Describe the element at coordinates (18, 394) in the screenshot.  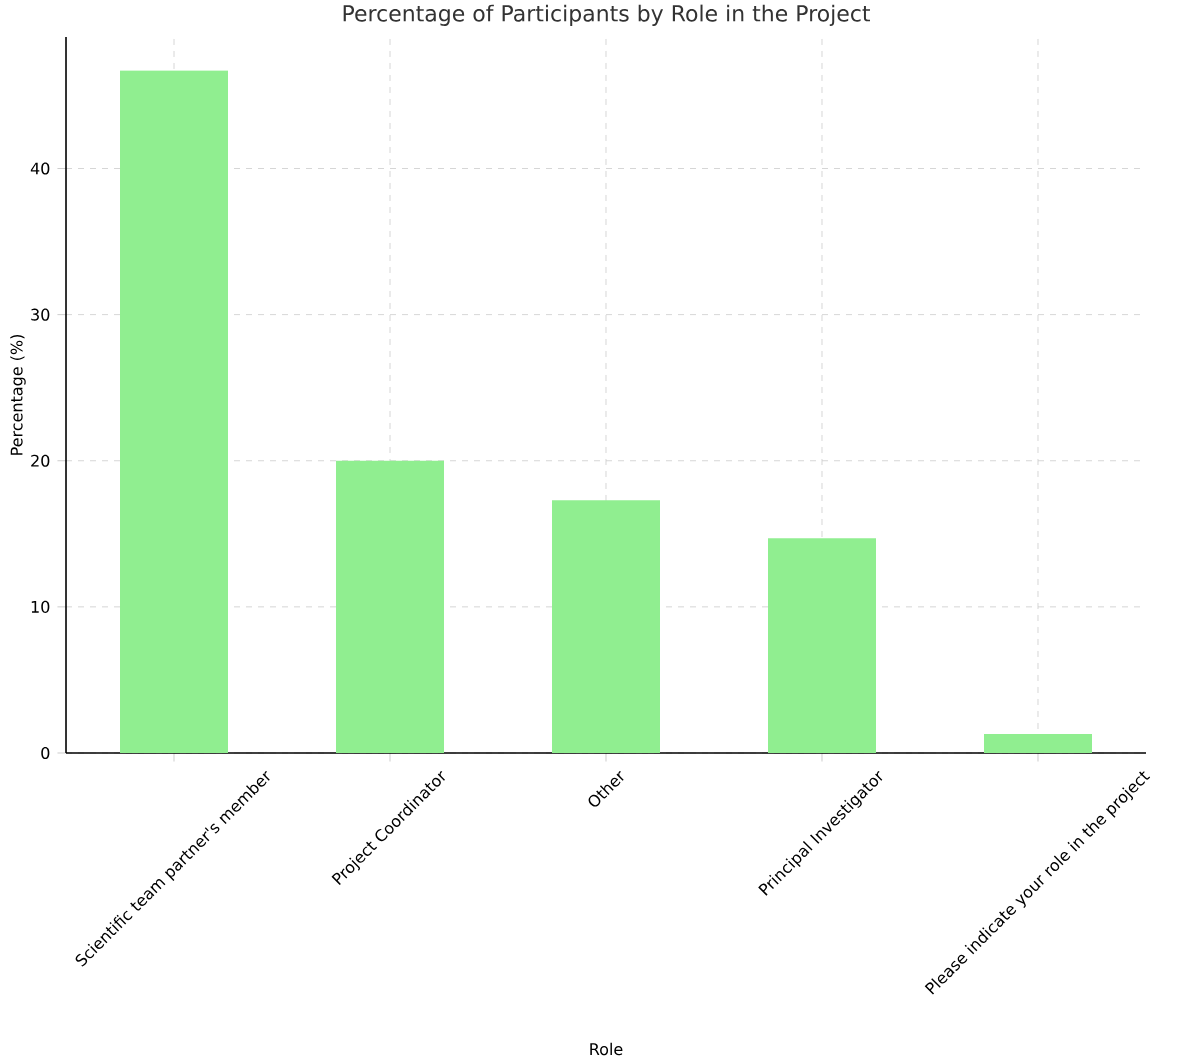
I see `y-axis-title: Percentage (%)` at that location.